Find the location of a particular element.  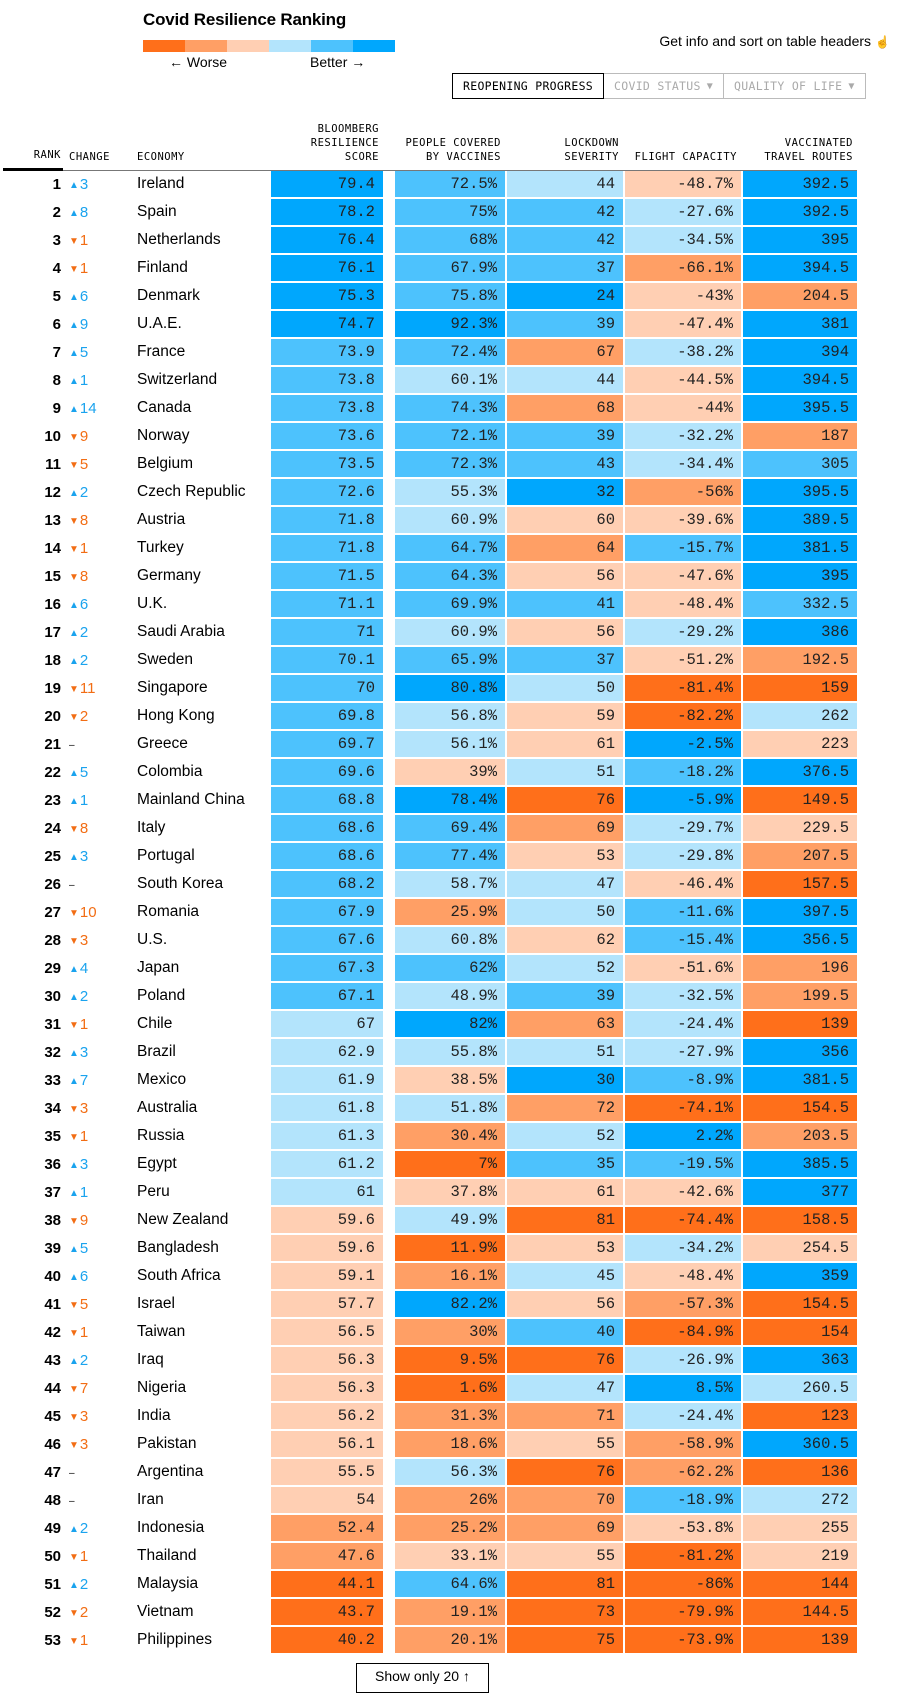

table-row: 26– South Korea 68.2 58.7% 47 -46.4% 157.5 is located at coordinates (430, 885).